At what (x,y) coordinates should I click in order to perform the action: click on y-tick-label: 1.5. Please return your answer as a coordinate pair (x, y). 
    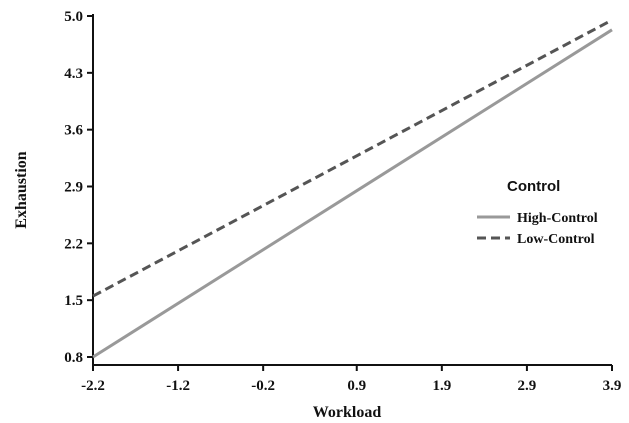
    Looking at the image, I should click on (73, 301).